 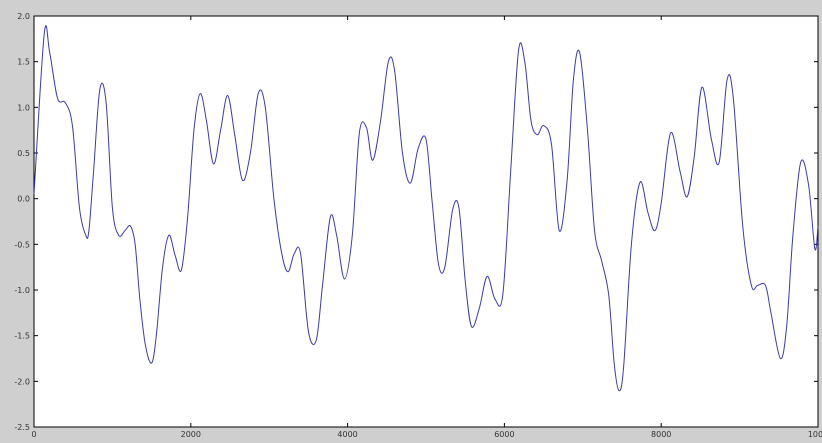 I want to click on x-tick-label: 0, so click(x=33, y=434).